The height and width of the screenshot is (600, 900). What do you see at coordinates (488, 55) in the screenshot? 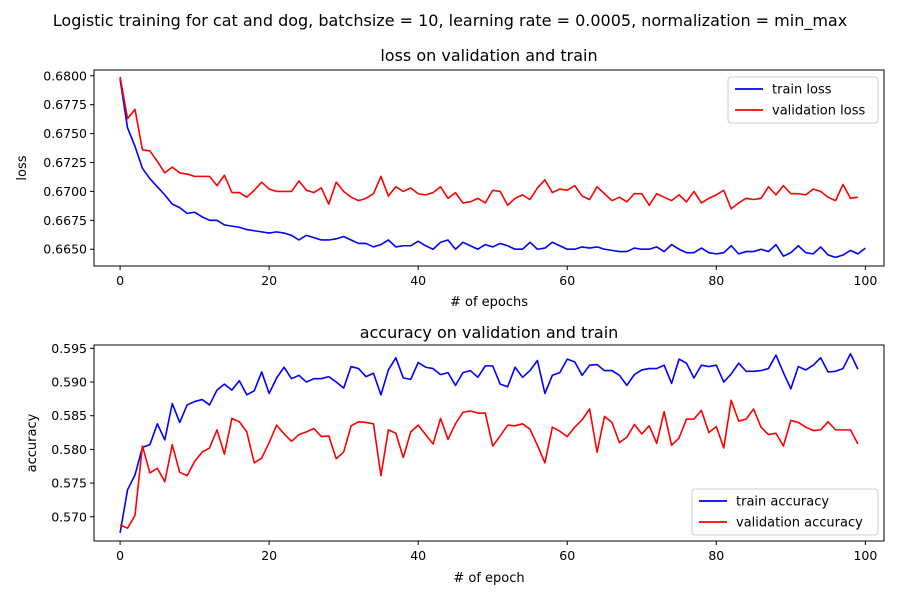
I see `chart-title: loss on validation and train` at bounding box center [488, 55].